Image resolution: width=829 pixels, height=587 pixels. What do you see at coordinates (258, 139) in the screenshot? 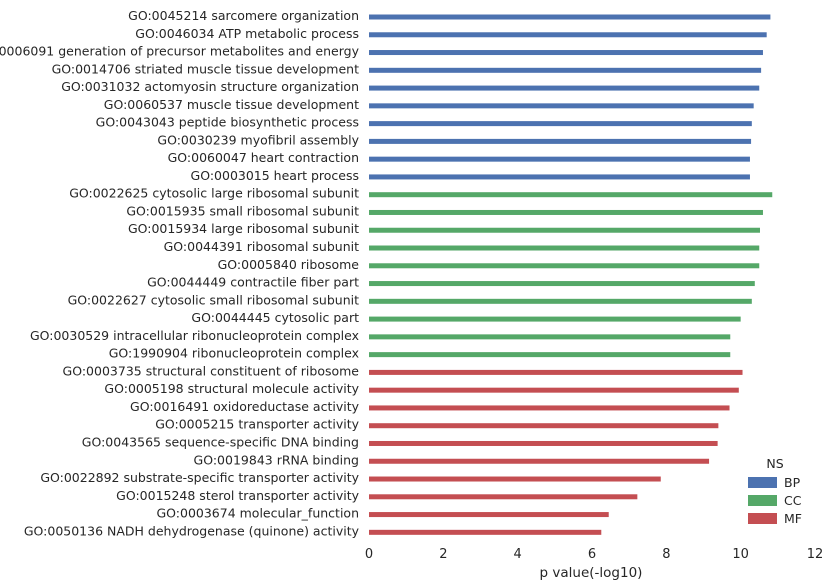
I see `category-label: GO:0030239 myofibril assembly` at bounding box center [258, 139].